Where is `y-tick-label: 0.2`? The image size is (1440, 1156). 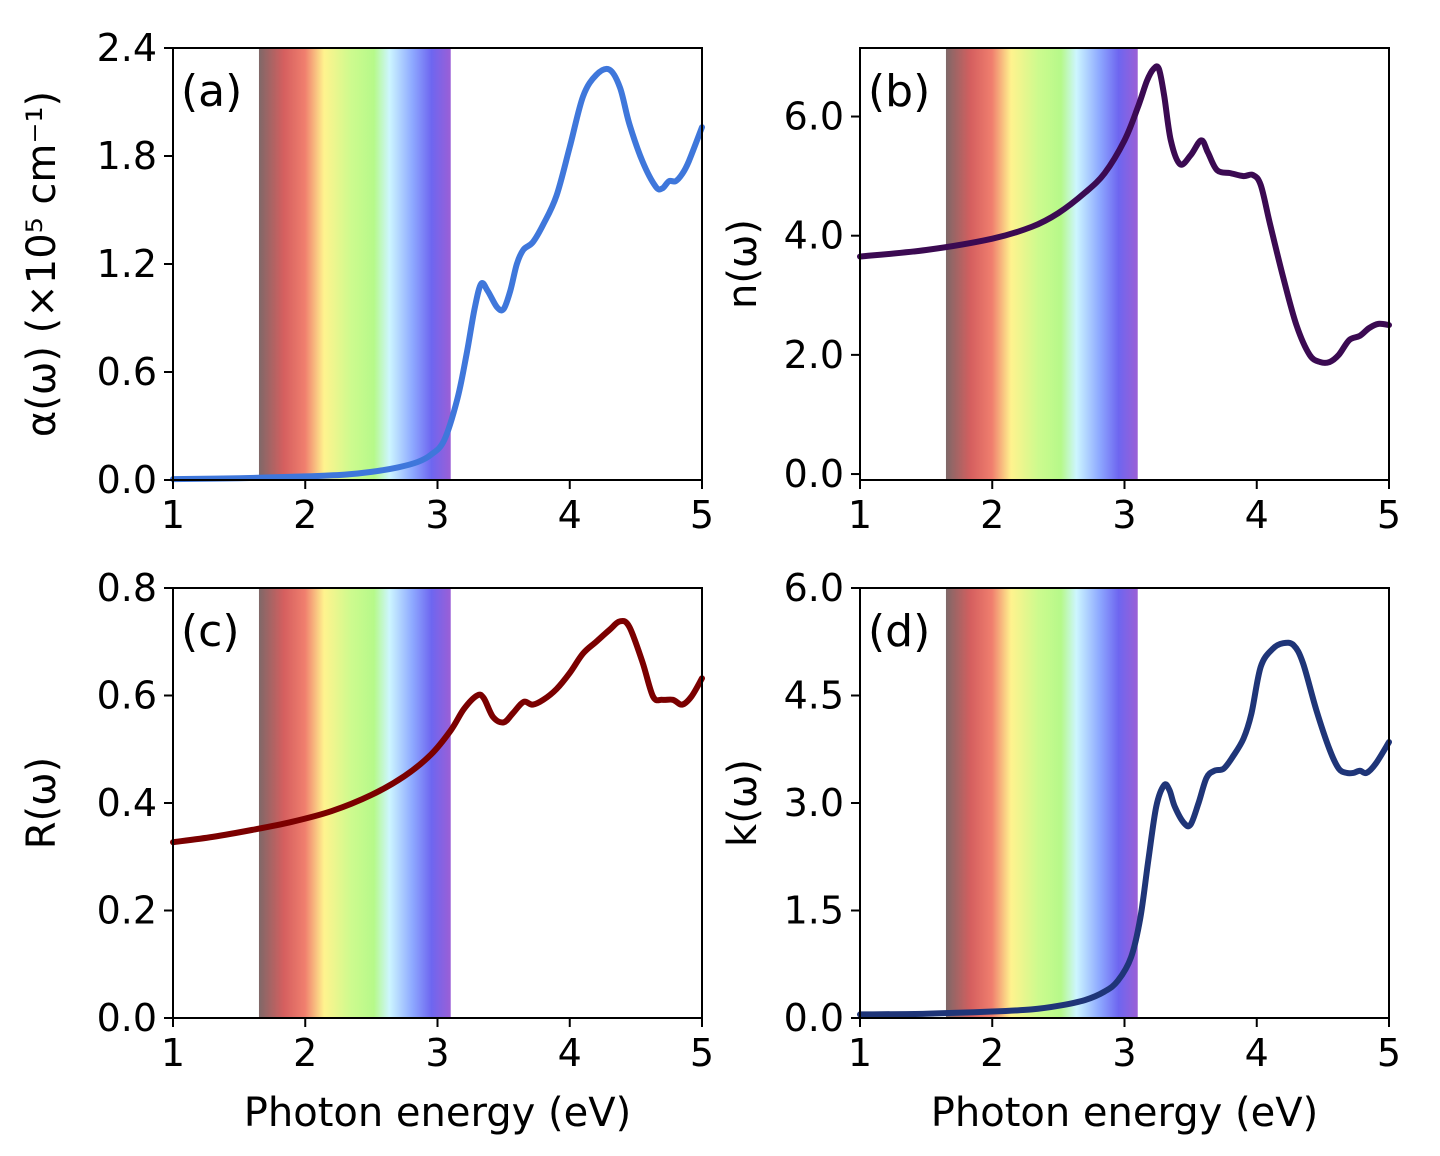
y-tick-label: 0.2 is located at coordinates (127, 911).